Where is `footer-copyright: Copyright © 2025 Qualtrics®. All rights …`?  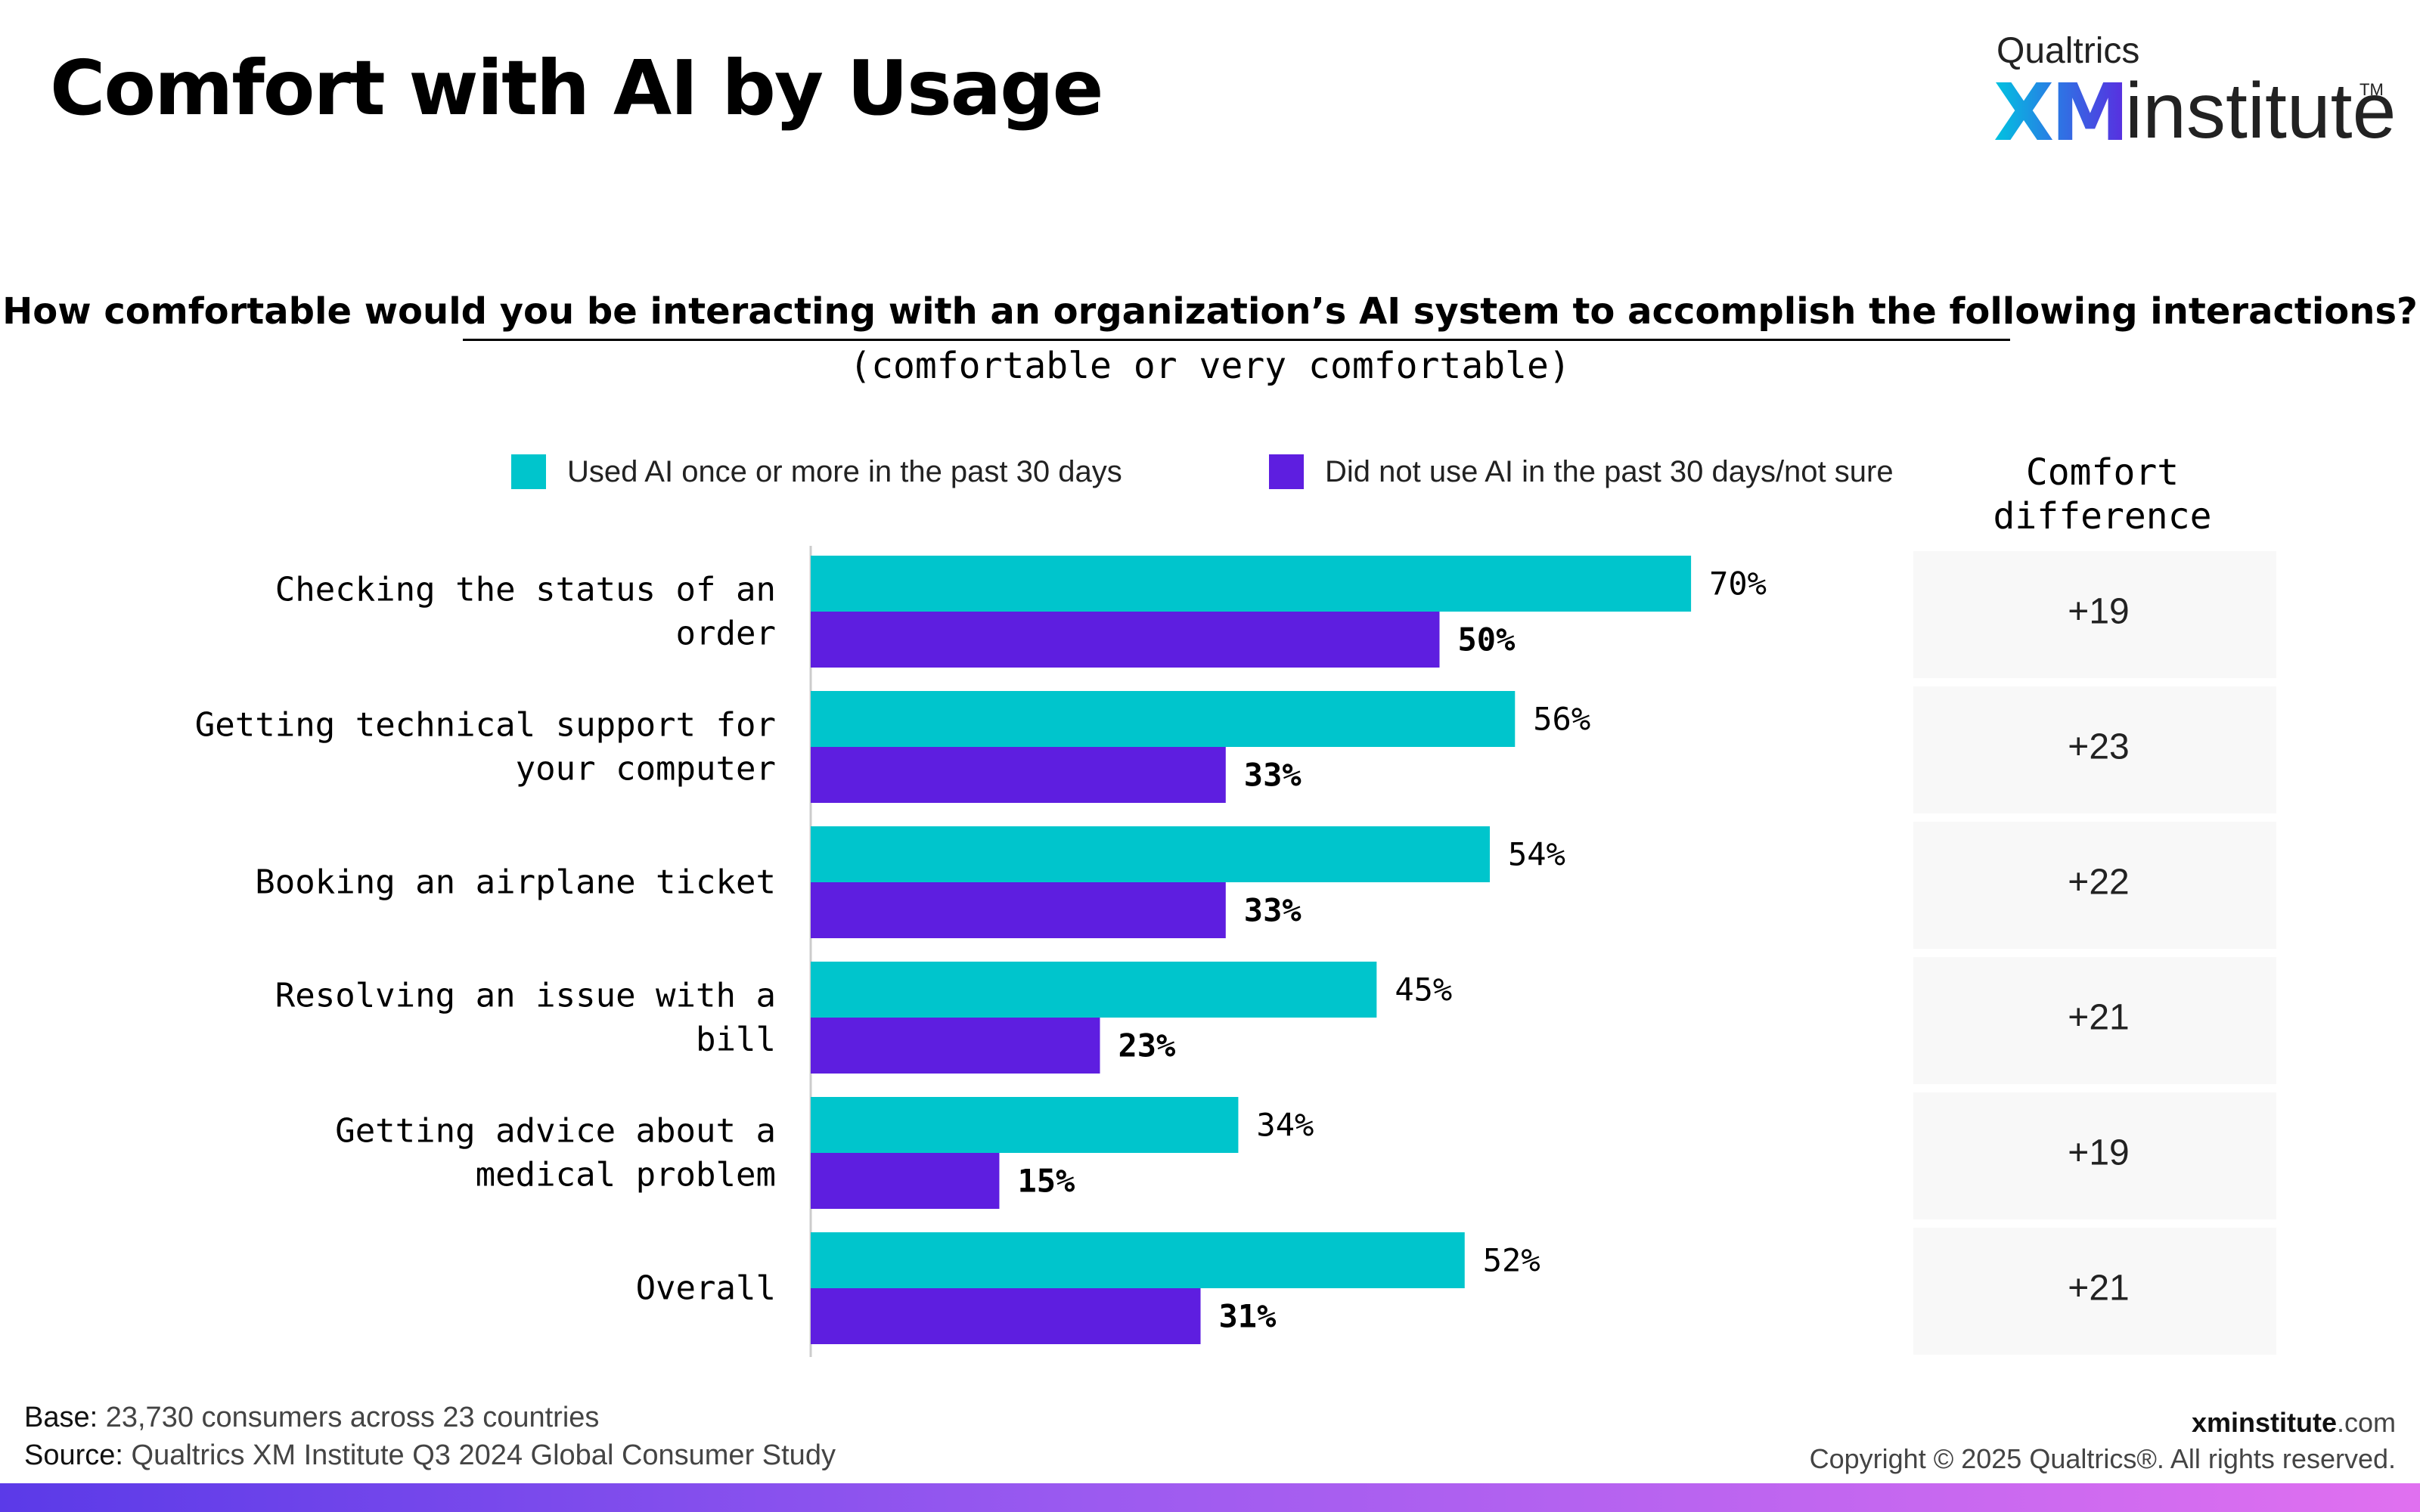
footer-copyright: Copyright © 2025 Qualtrics®. All rights … is located at coordinates (2102, 1458).